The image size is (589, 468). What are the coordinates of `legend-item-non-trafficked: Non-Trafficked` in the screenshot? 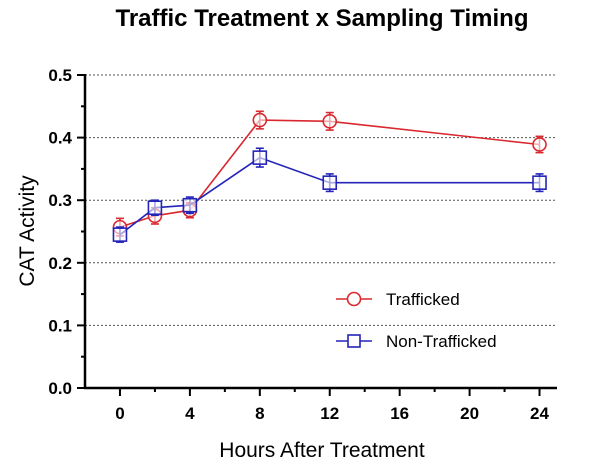 It's located at (416, 341).